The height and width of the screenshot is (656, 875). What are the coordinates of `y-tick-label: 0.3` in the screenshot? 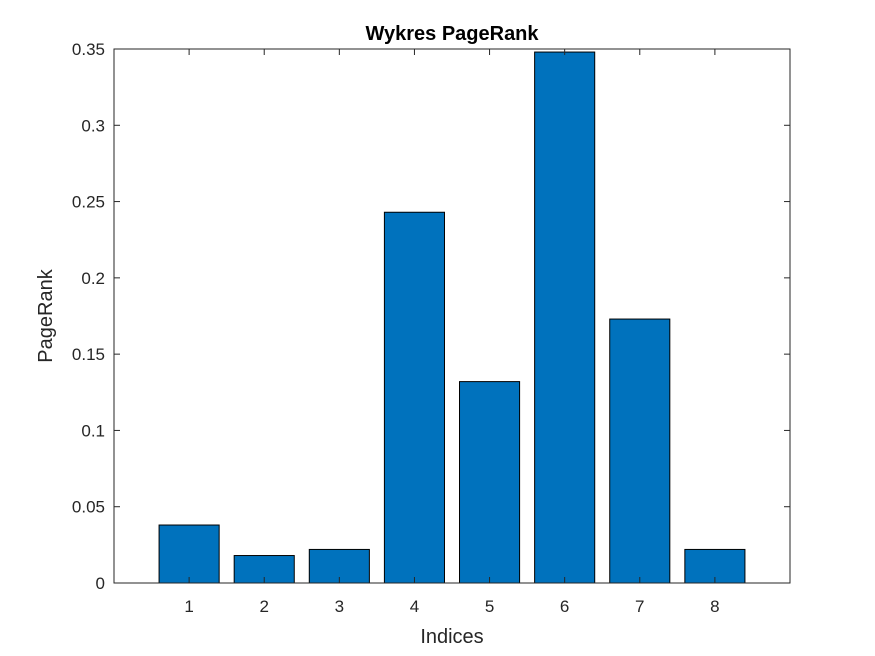 It's located at (93, 125).